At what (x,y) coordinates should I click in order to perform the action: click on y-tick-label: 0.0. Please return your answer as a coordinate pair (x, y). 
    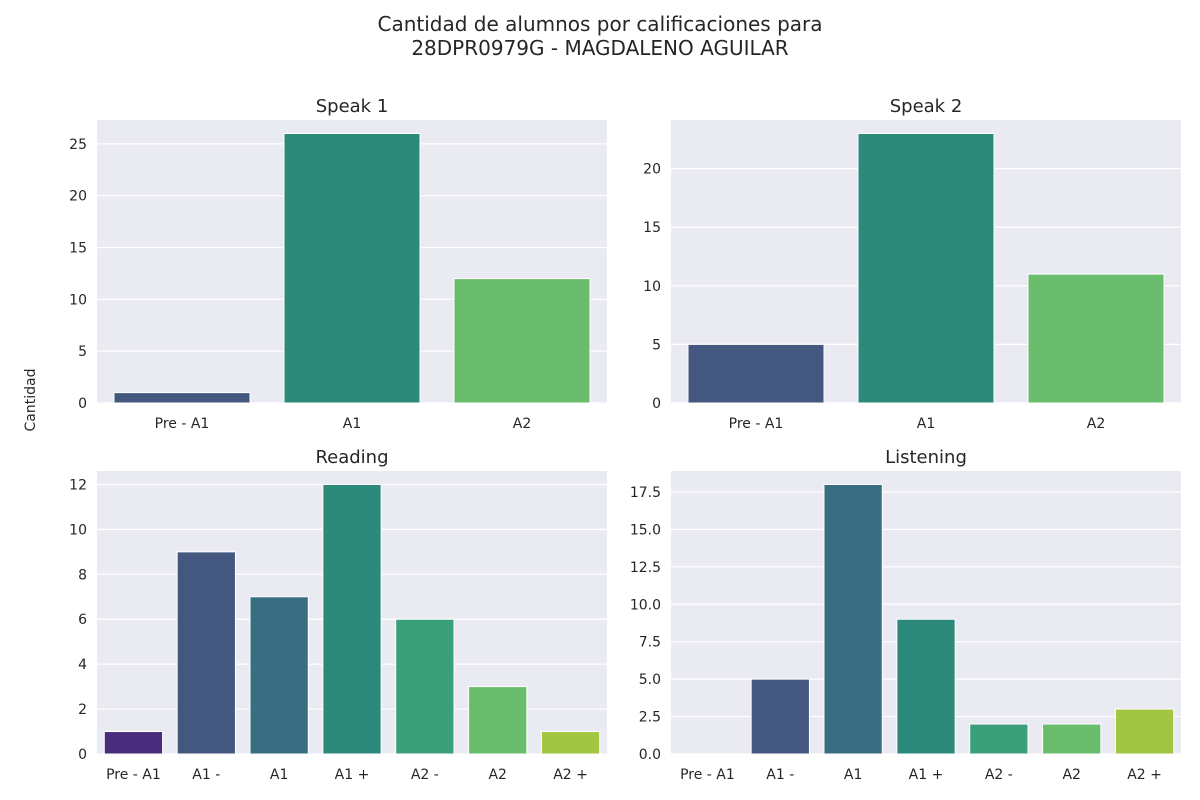
    Looking at the image, I should click on (650, 755).